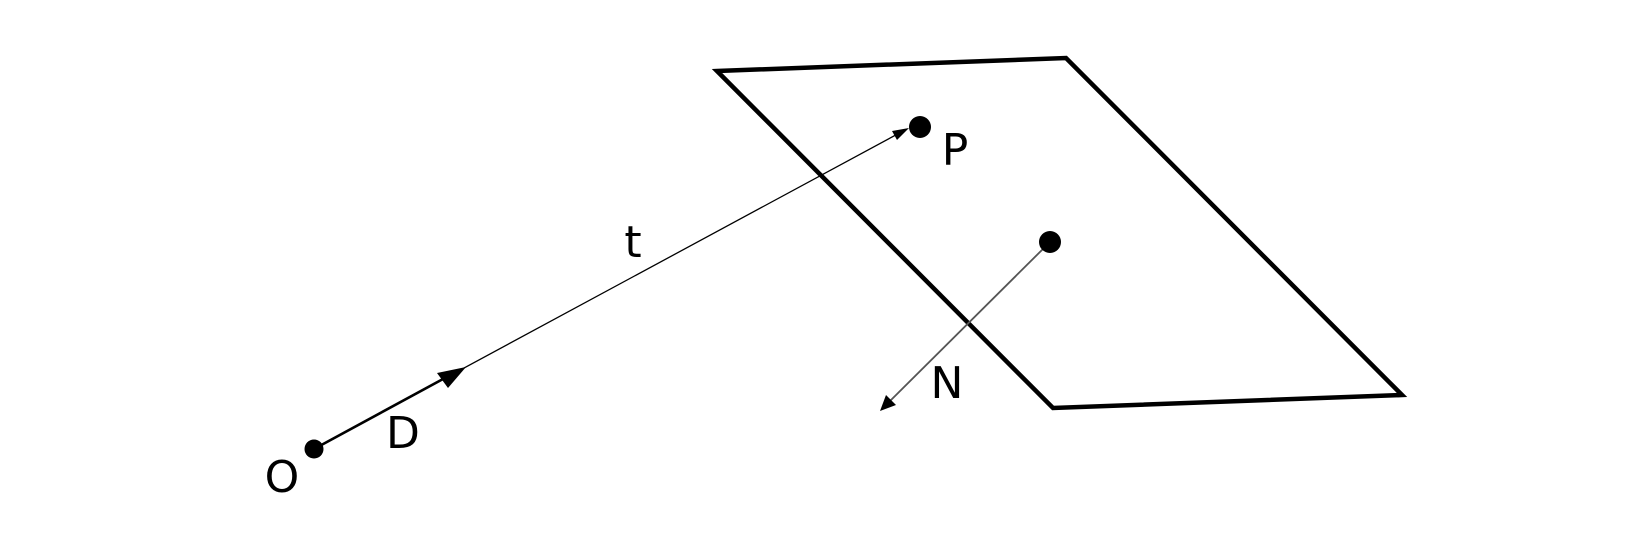  Describe the element at coordinates (888, 403) in the screenshot. I see `normal-arrowhead` at that location.